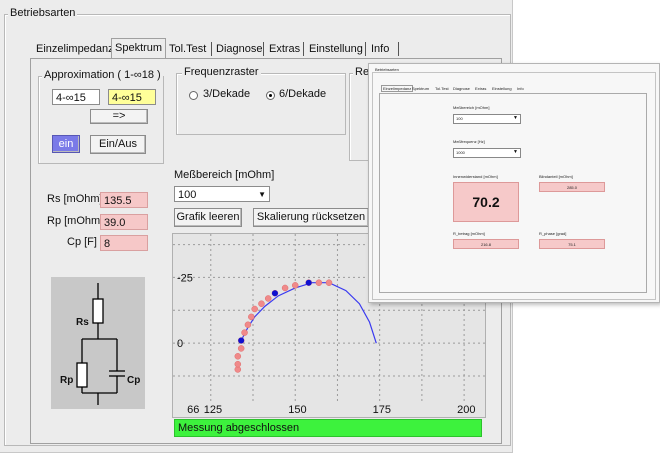  I want to click on popup-messfrequenz-label: Meßfrequenz [Hz], so click(469, 141).